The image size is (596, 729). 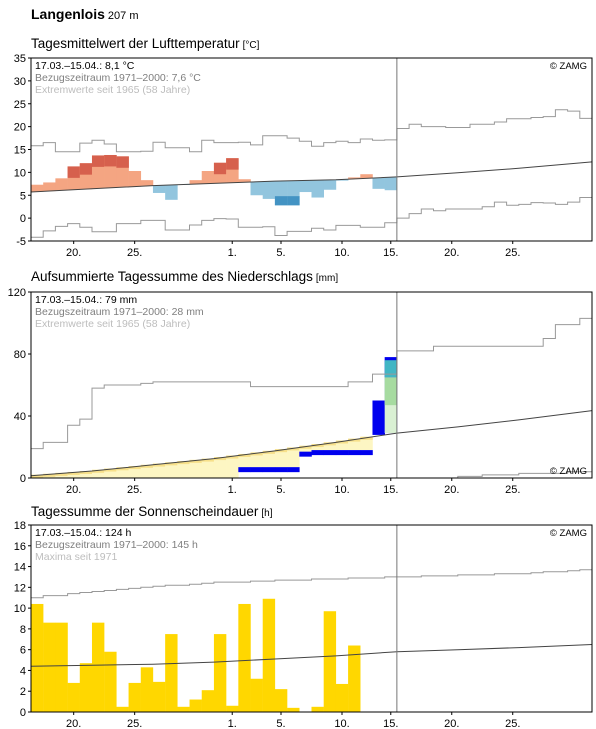 I want to click on y-tick-label: 12, so click(x=20, y=588).